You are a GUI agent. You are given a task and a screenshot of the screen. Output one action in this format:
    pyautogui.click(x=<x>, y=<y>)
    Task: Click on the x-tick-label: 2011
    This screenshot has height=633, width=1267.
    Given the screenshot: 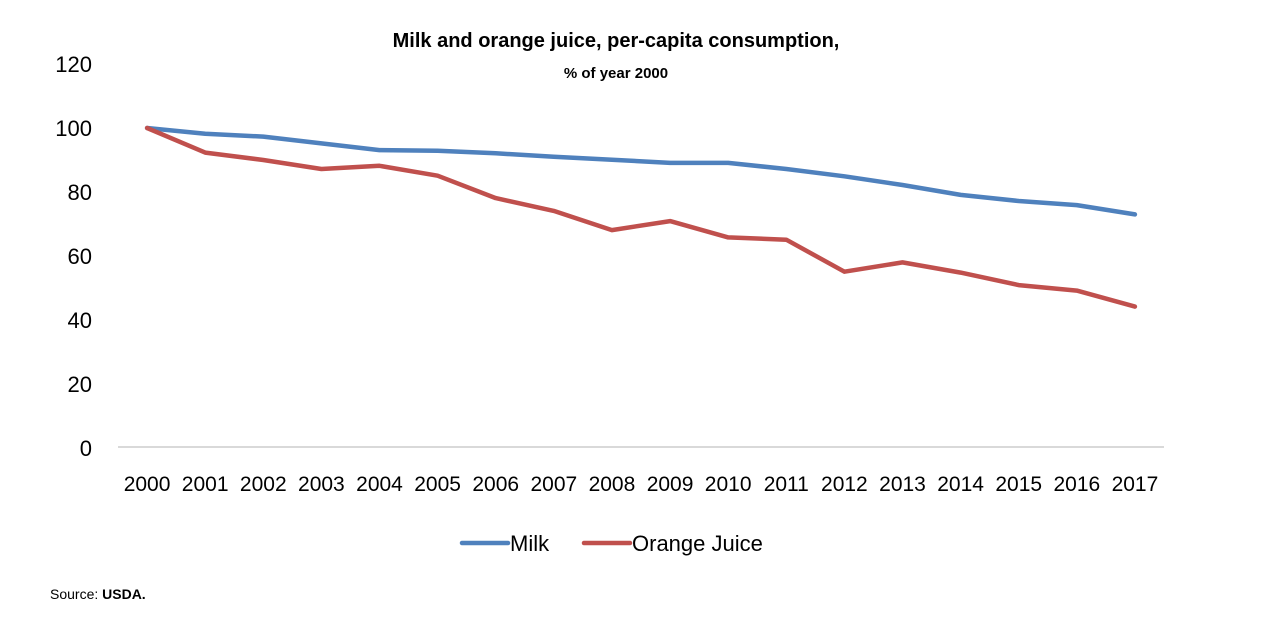 What is the action you would take?
    pyautogui.click(x=786, y=484)
    